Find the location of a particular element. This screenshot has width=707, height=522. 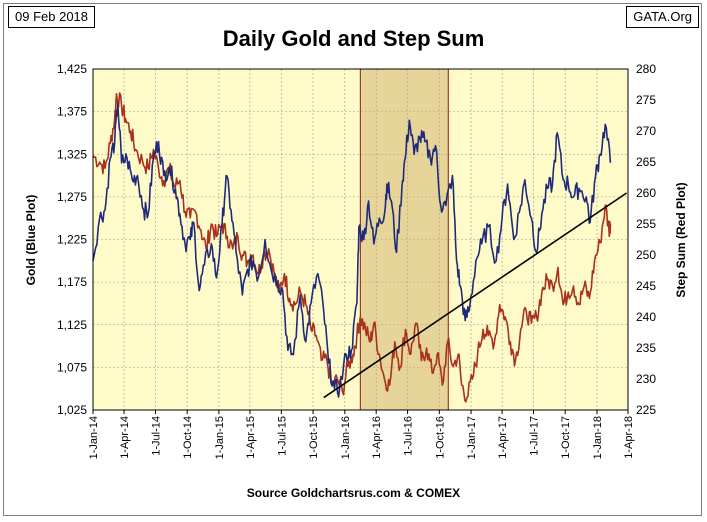

x-tick-label: 1-Jul-17 is located at coordinates (534, 436).